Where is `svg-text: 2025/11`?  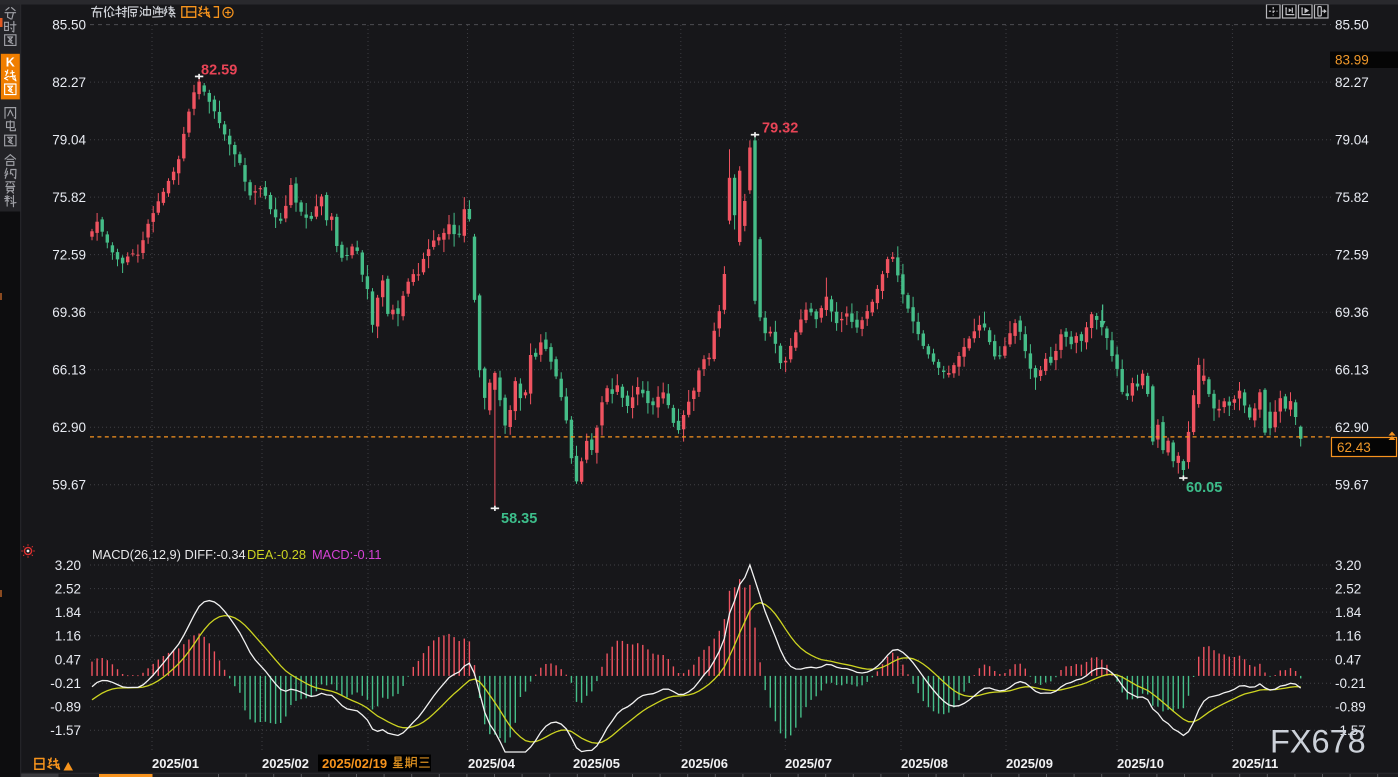 svg-text: 2025/11 is located at coordinates (1255, 763).